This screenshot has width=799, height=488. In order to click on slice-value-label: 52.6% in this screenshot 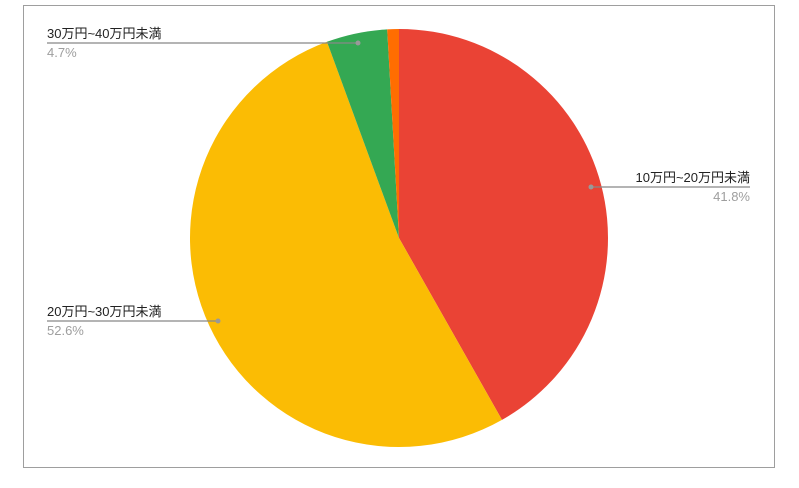, I will do `click(65, 330)`.